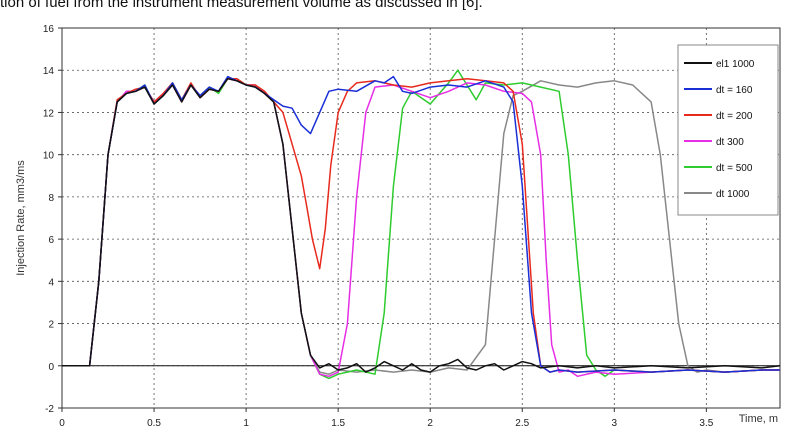 Image resolution: width=786 pixels, height=432 pixels. What do you see at coordinates (338, 423) in the screenshot?
I see `x-tick-label: 1.5` at bounding box center [338, 423].